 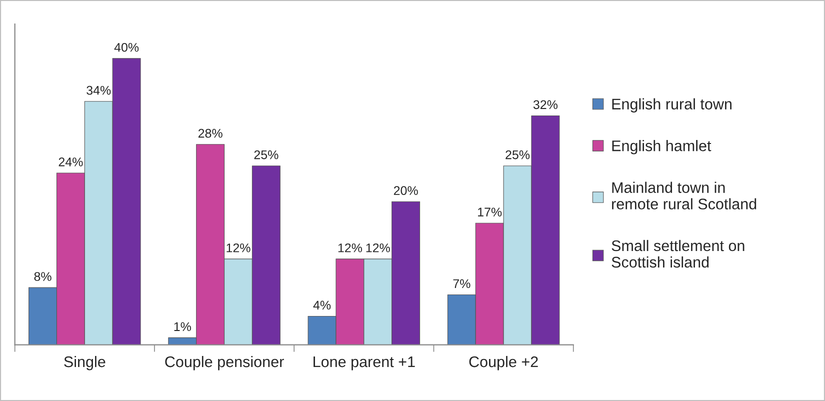 What do you see at coordinates (182, 327) in the screenshot?
I see `data-label: 1%` at bounding box center [182, 327].